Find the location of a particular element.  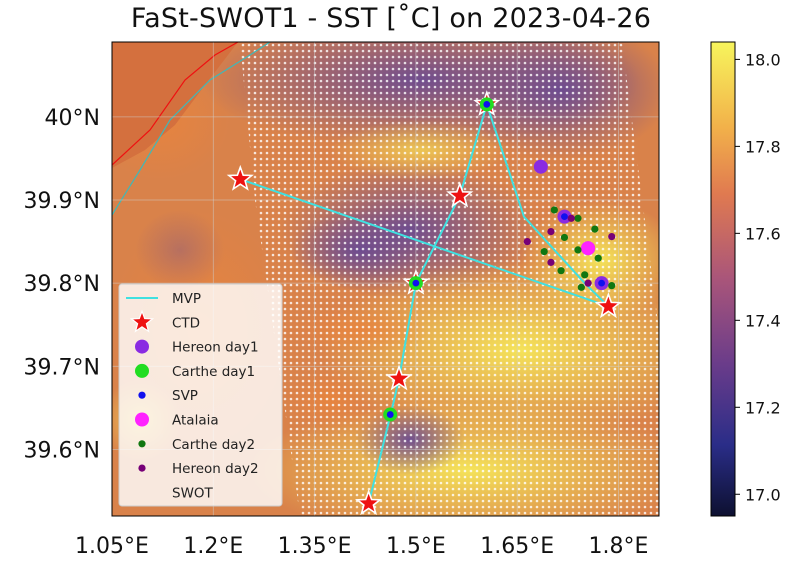

lon-tick-label: 1.65°E is located at coordinates (517, 546).